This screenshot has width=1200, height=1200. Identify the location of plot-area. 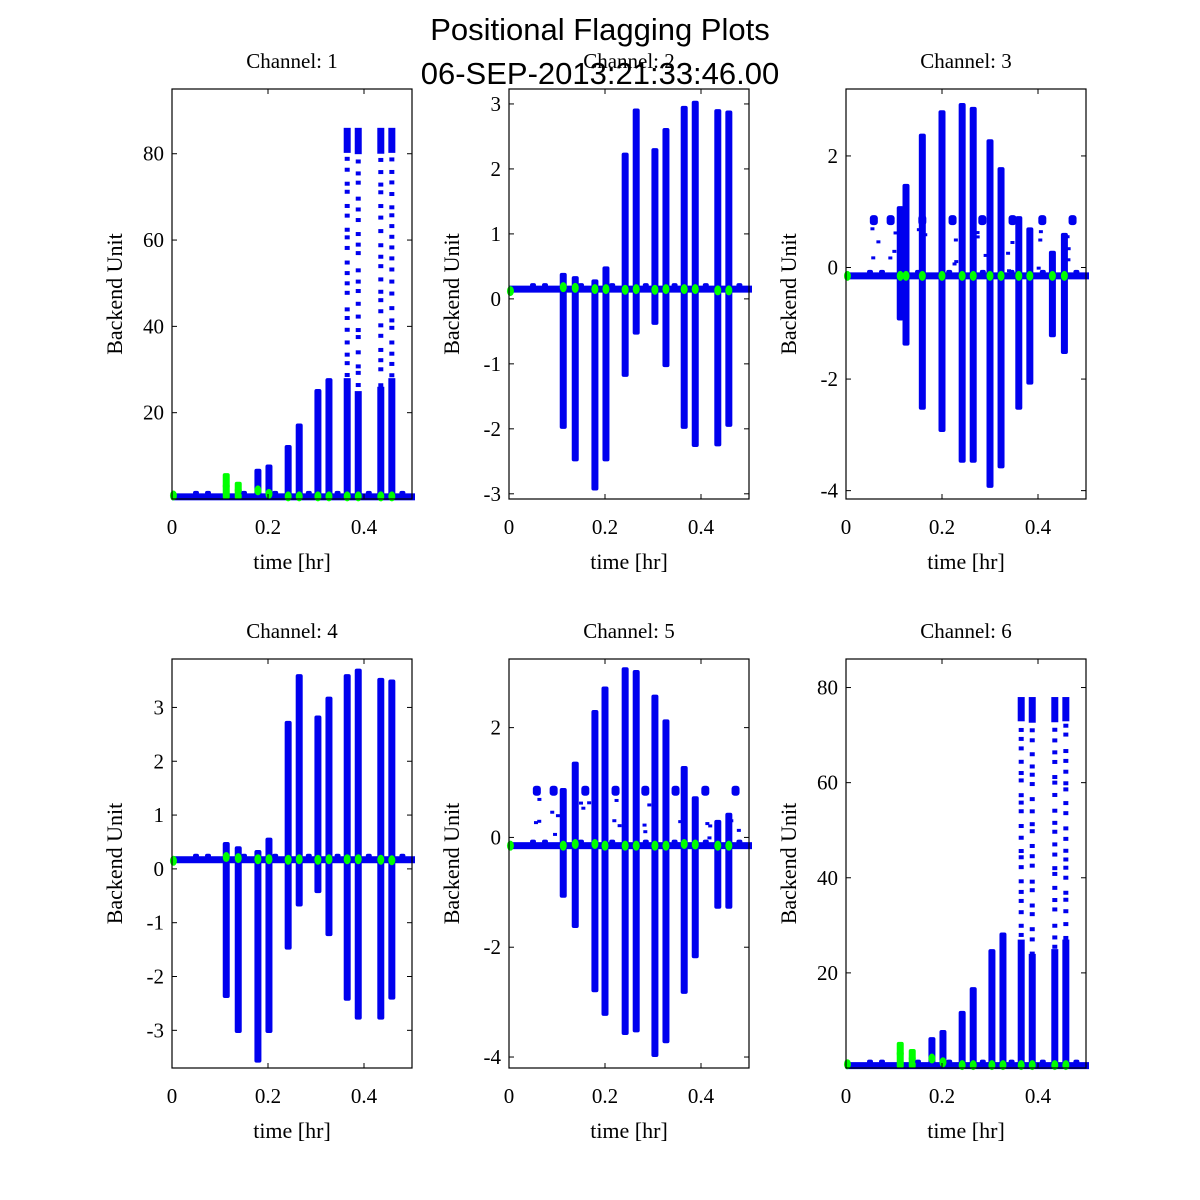
(629, 295).